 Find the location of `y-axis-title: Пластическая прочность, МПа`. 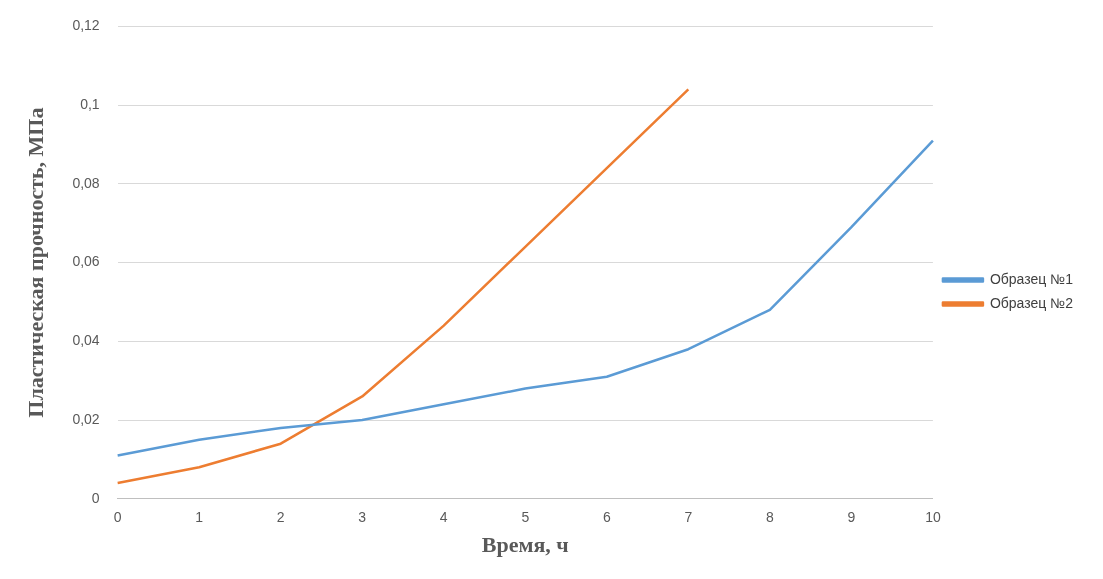

y-axis-title: Пластическая прочность, МПа is located at coordinates (35, 262).